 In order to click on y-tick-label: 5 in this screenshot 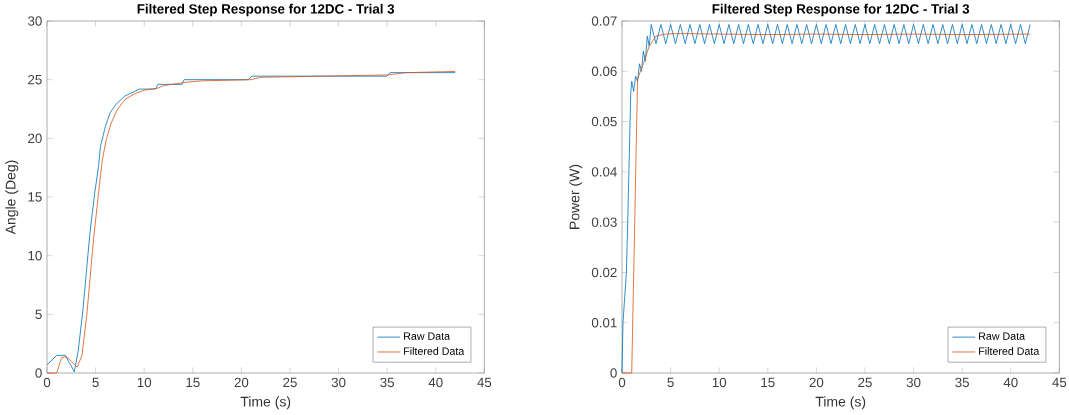, I will do `click(38, 314)`.